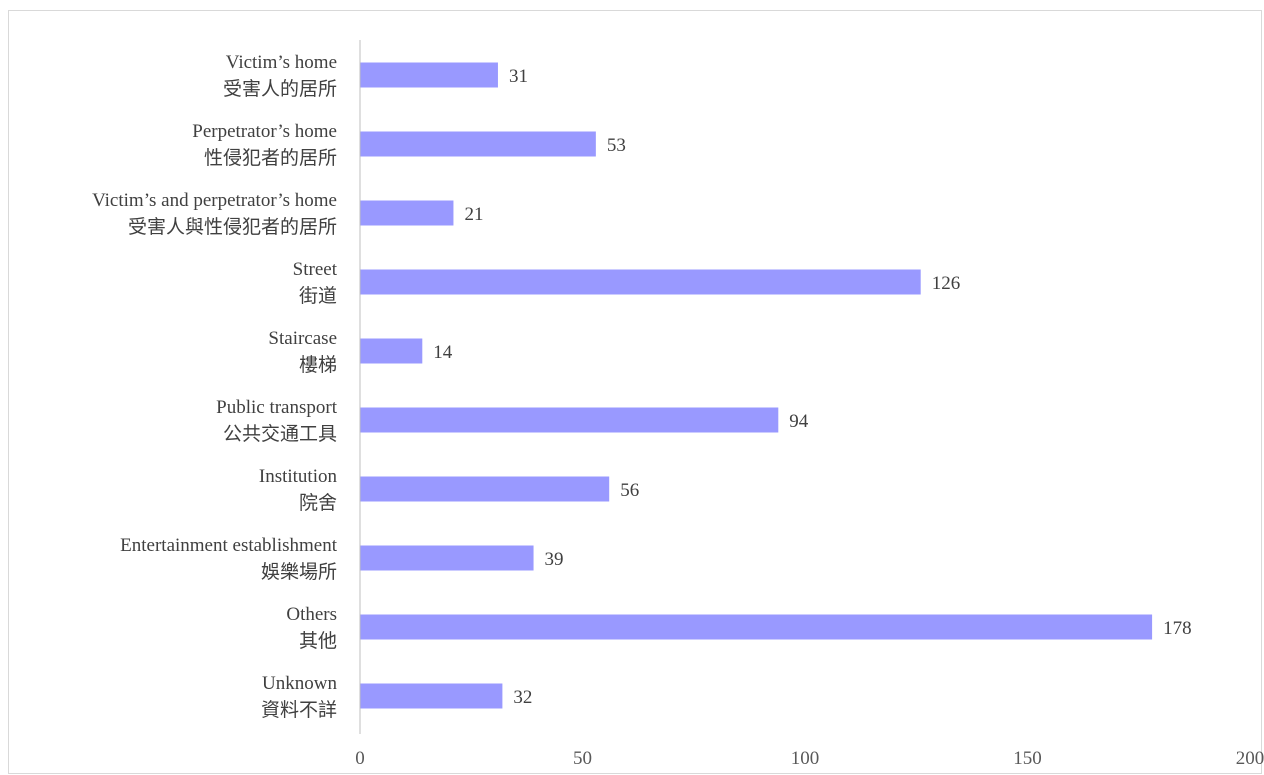  I want to click on data-label: 178, so click(1177, 628).